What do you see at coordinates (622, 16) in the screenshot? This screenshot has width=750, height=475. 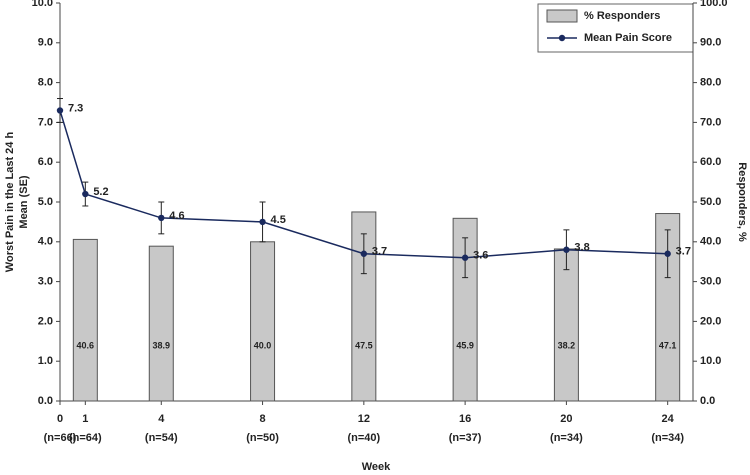 I see `legend-label: % Responders` at bounding box center [622, 16].